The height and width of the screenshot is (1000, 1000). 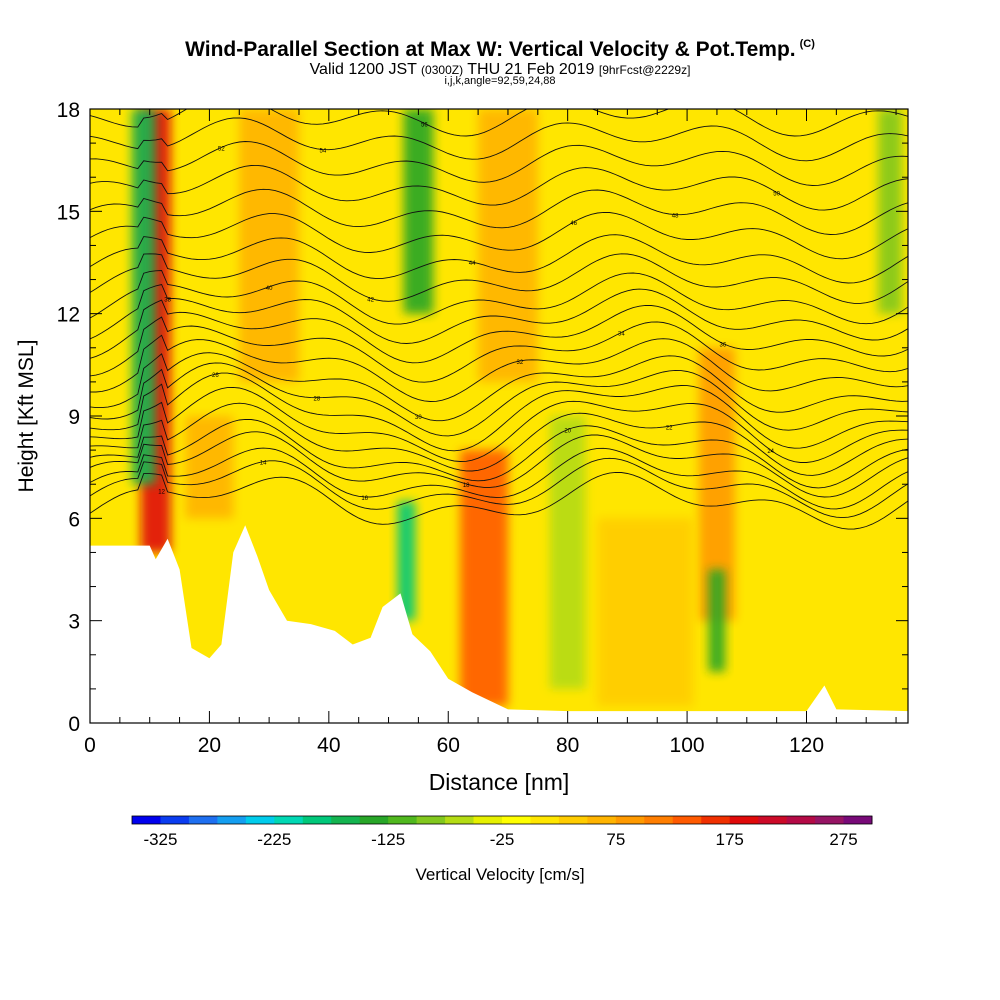 What do you see at coordinates (209, 745) in the screenshot?
I see `x-tick-label: 20` at bounding box center [209, 745].